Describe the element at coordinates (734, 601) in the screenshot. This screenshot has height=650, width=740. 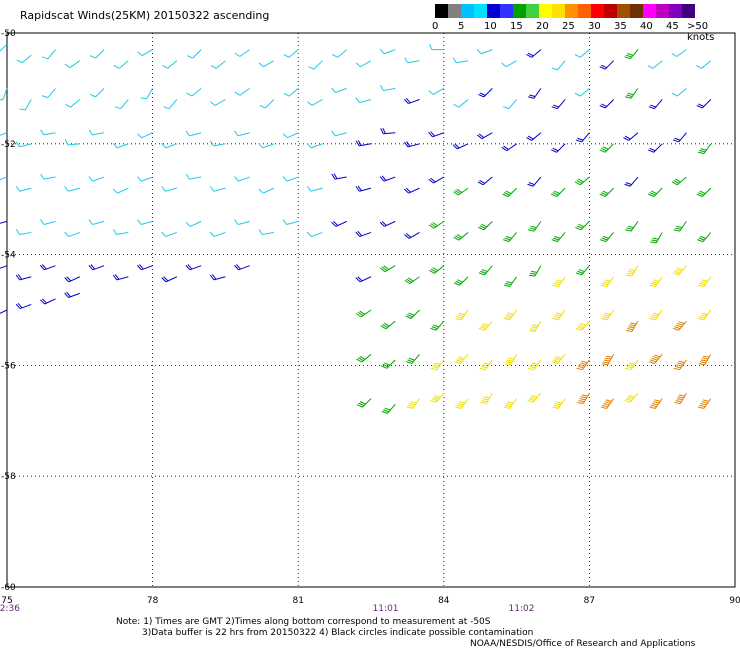
I see `longitude-label: 90` at that location.